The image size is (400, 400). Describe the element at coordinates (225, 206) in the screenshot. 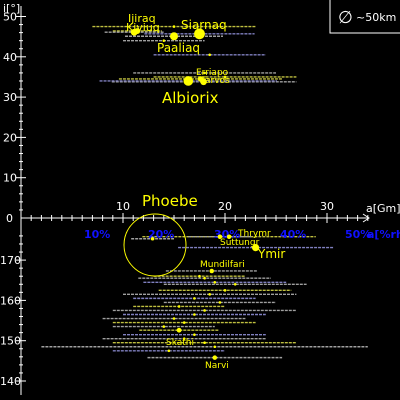

I see `x-tick-label-20: 20` at that location.